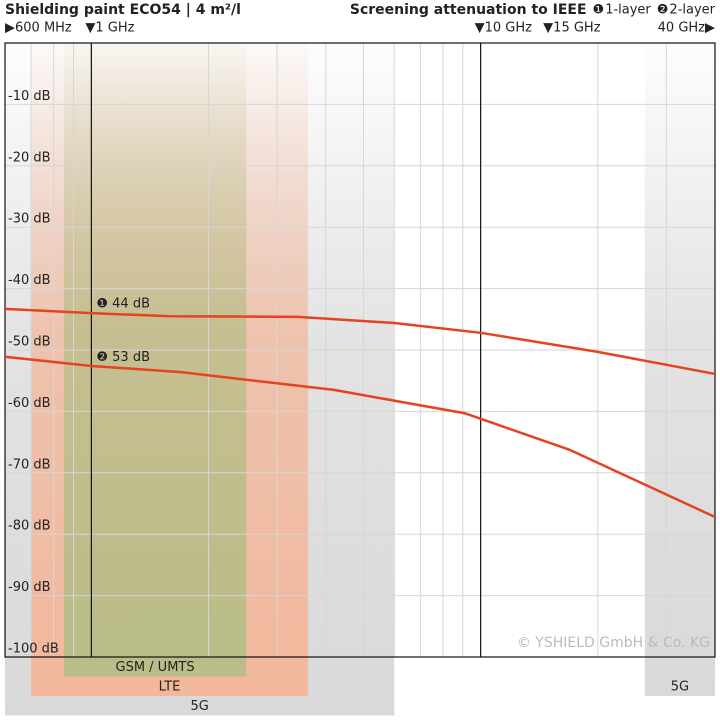  Describe the element at coordinates (29, 96) in the screenshot. I see `y-tick-label: -10 dB` at that location.